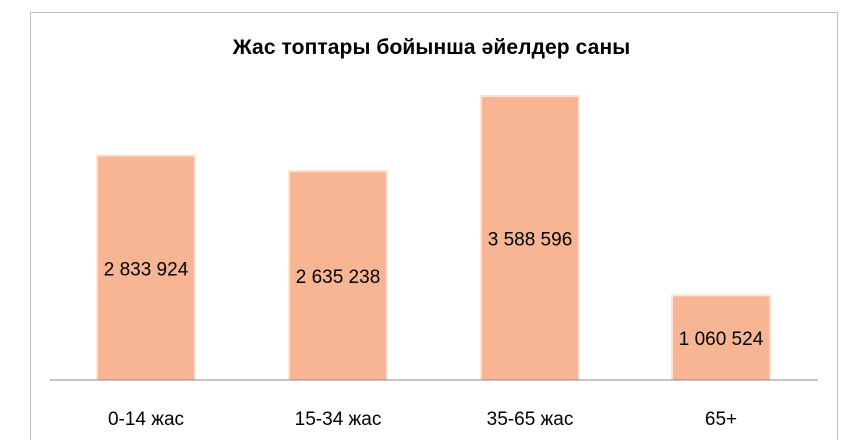 The width and height of the screenshot is (863, 440). What do you see at coordinates (721, 419) in the screenshot?
I see `x-tick-label: 65+` at bounding box center [721, 419].